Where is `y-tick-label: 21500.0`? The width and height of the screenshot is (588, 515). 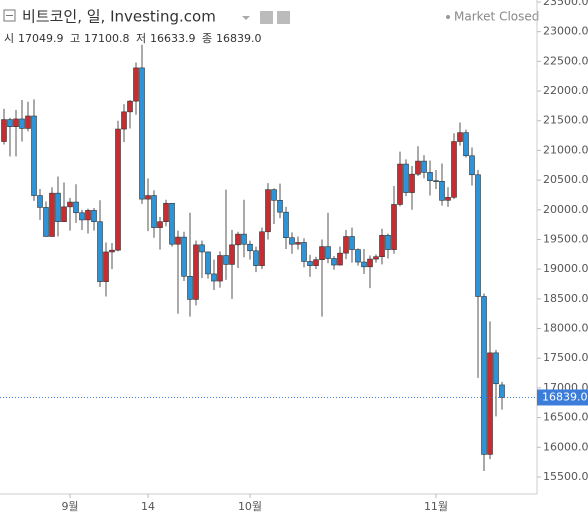 y-tick-label: 21500.0 is located at coordinates (565, 120).